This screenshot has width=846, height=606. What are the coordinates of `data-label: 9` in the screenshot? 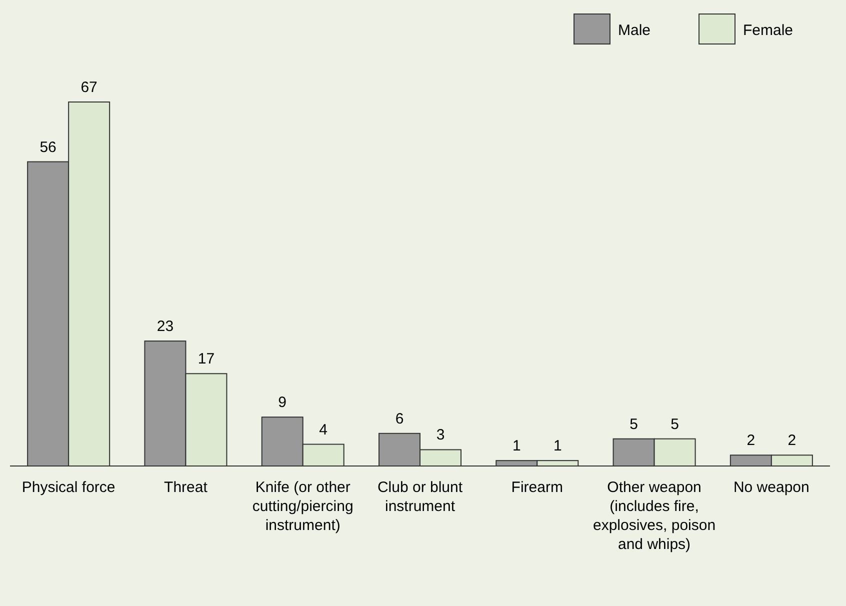 It's located at (282, 403).